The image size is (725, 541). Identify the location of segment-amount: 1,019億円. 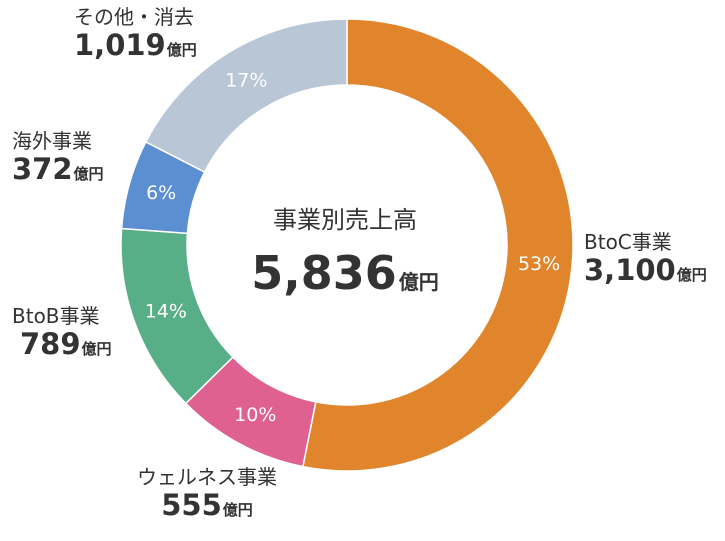
(135, 45).